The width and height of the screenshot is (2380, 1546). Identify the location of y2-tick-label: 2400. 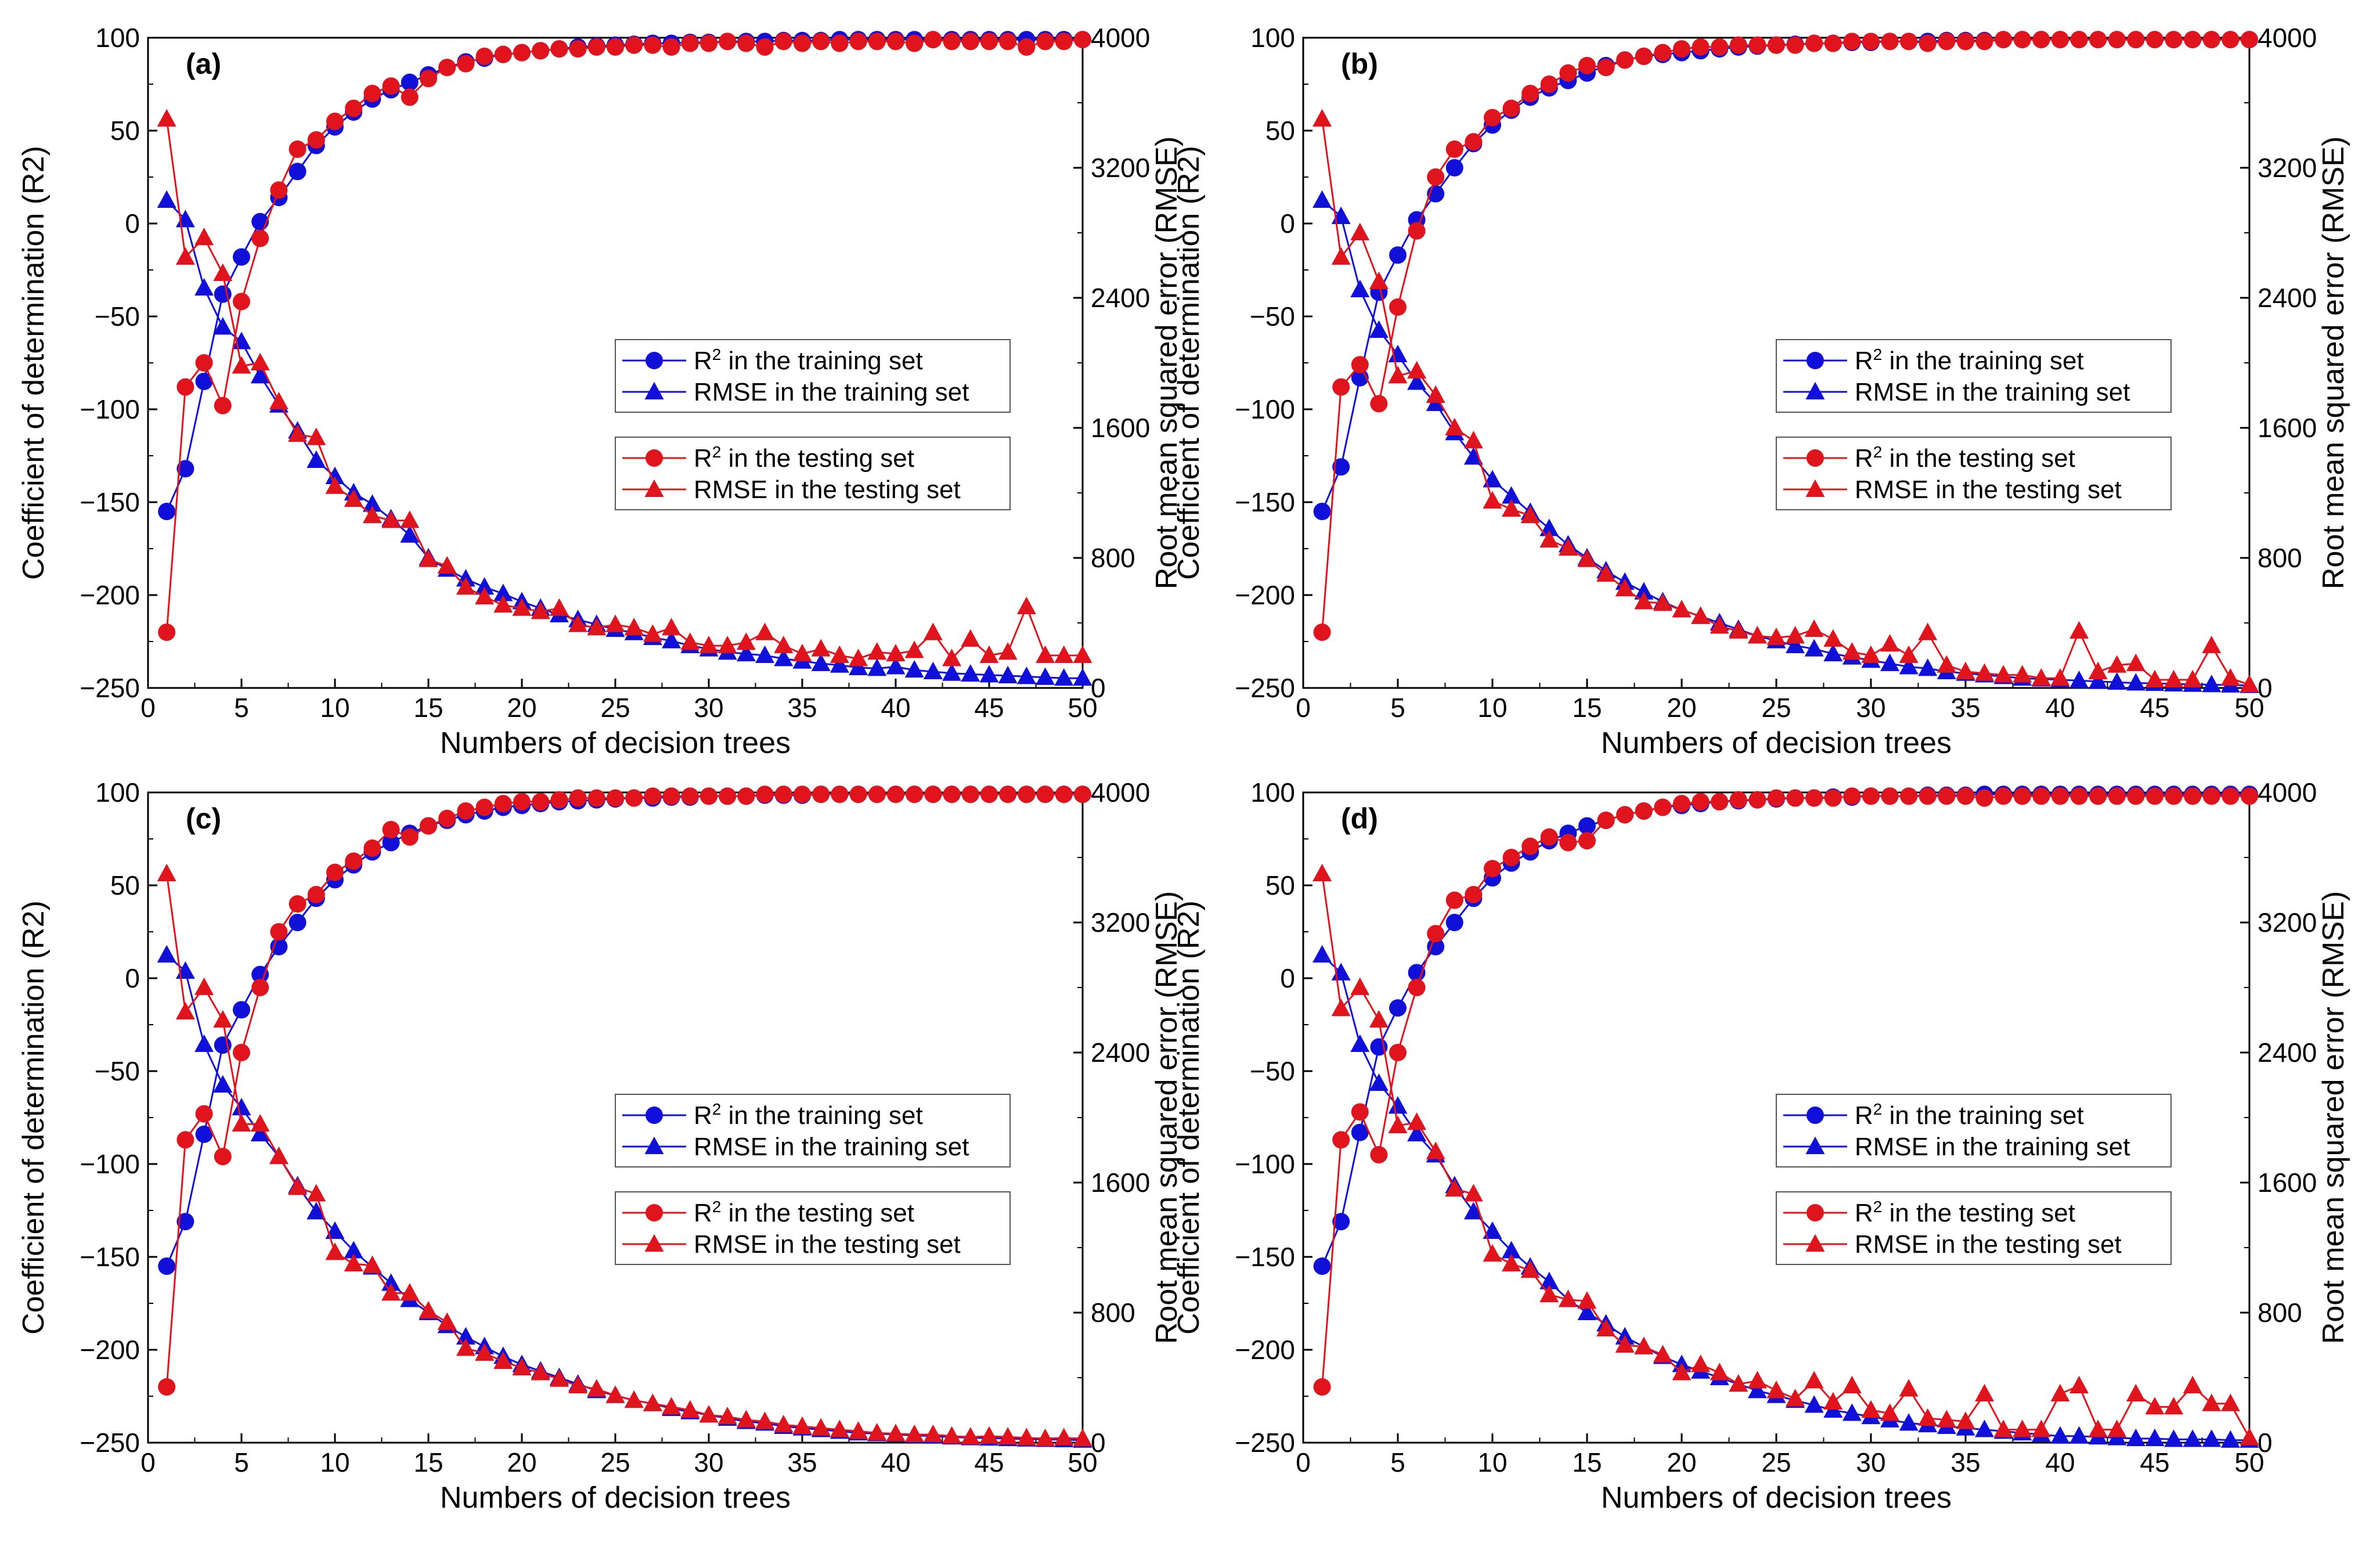
(2287, 1052).